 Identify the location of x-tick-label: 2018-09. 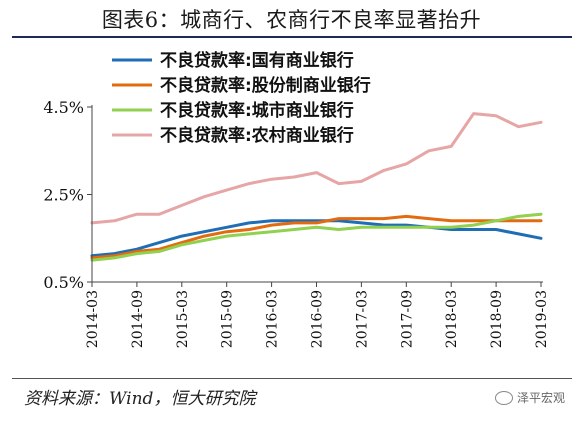
(497, 319).